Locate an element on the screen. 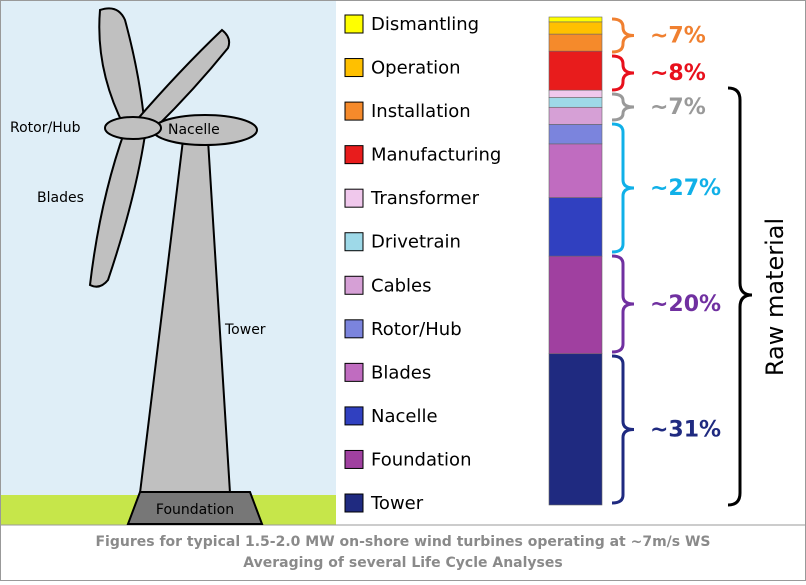  hub-shape is located at coordinates (133, 128).